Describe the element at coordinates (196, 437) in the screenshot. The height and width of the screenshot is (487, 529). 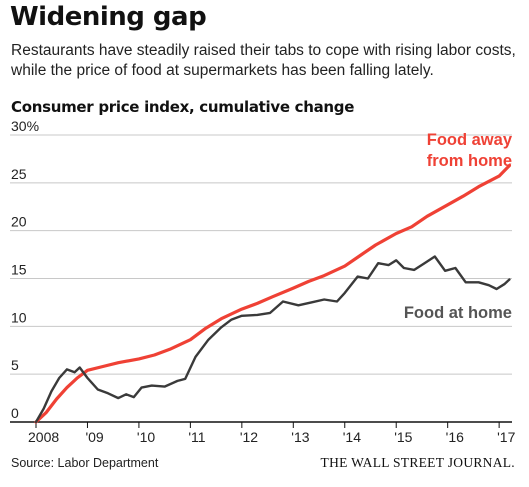
I see `x-tick-label: '11` at that location.